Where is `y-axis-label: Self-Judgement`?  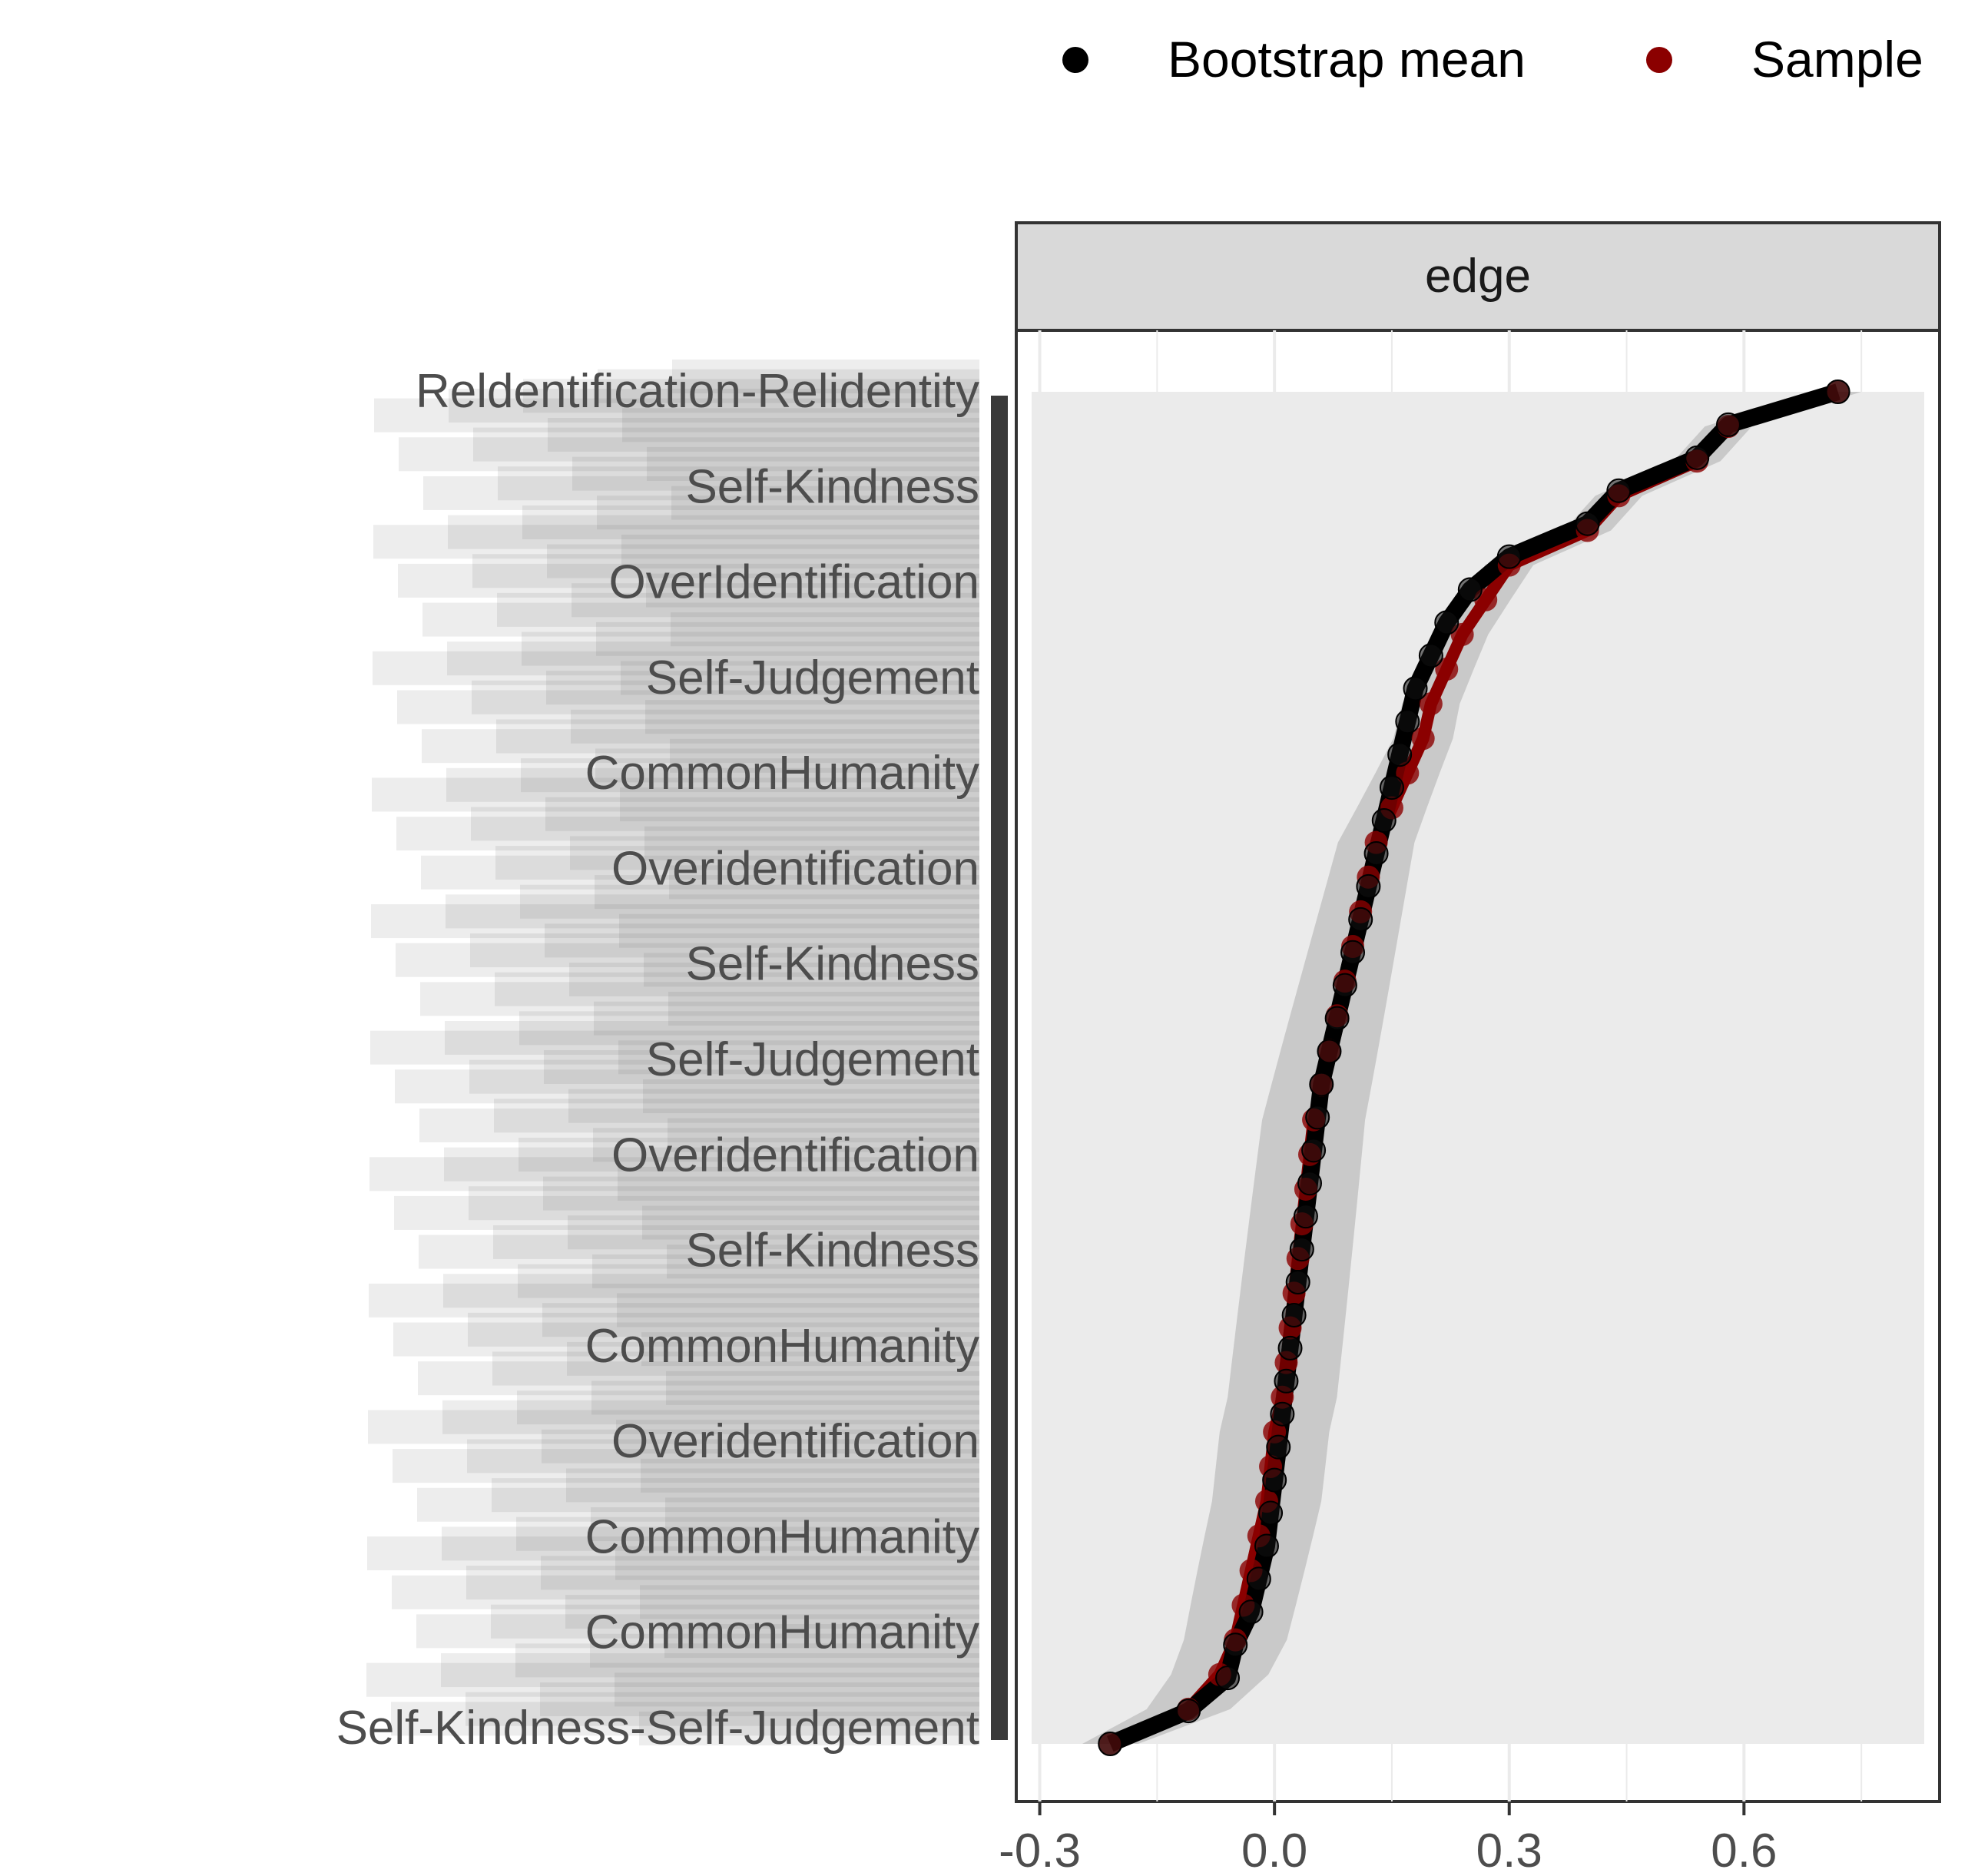 y-axis-label: Self-Judgement is located at coordinates (812, 1059).